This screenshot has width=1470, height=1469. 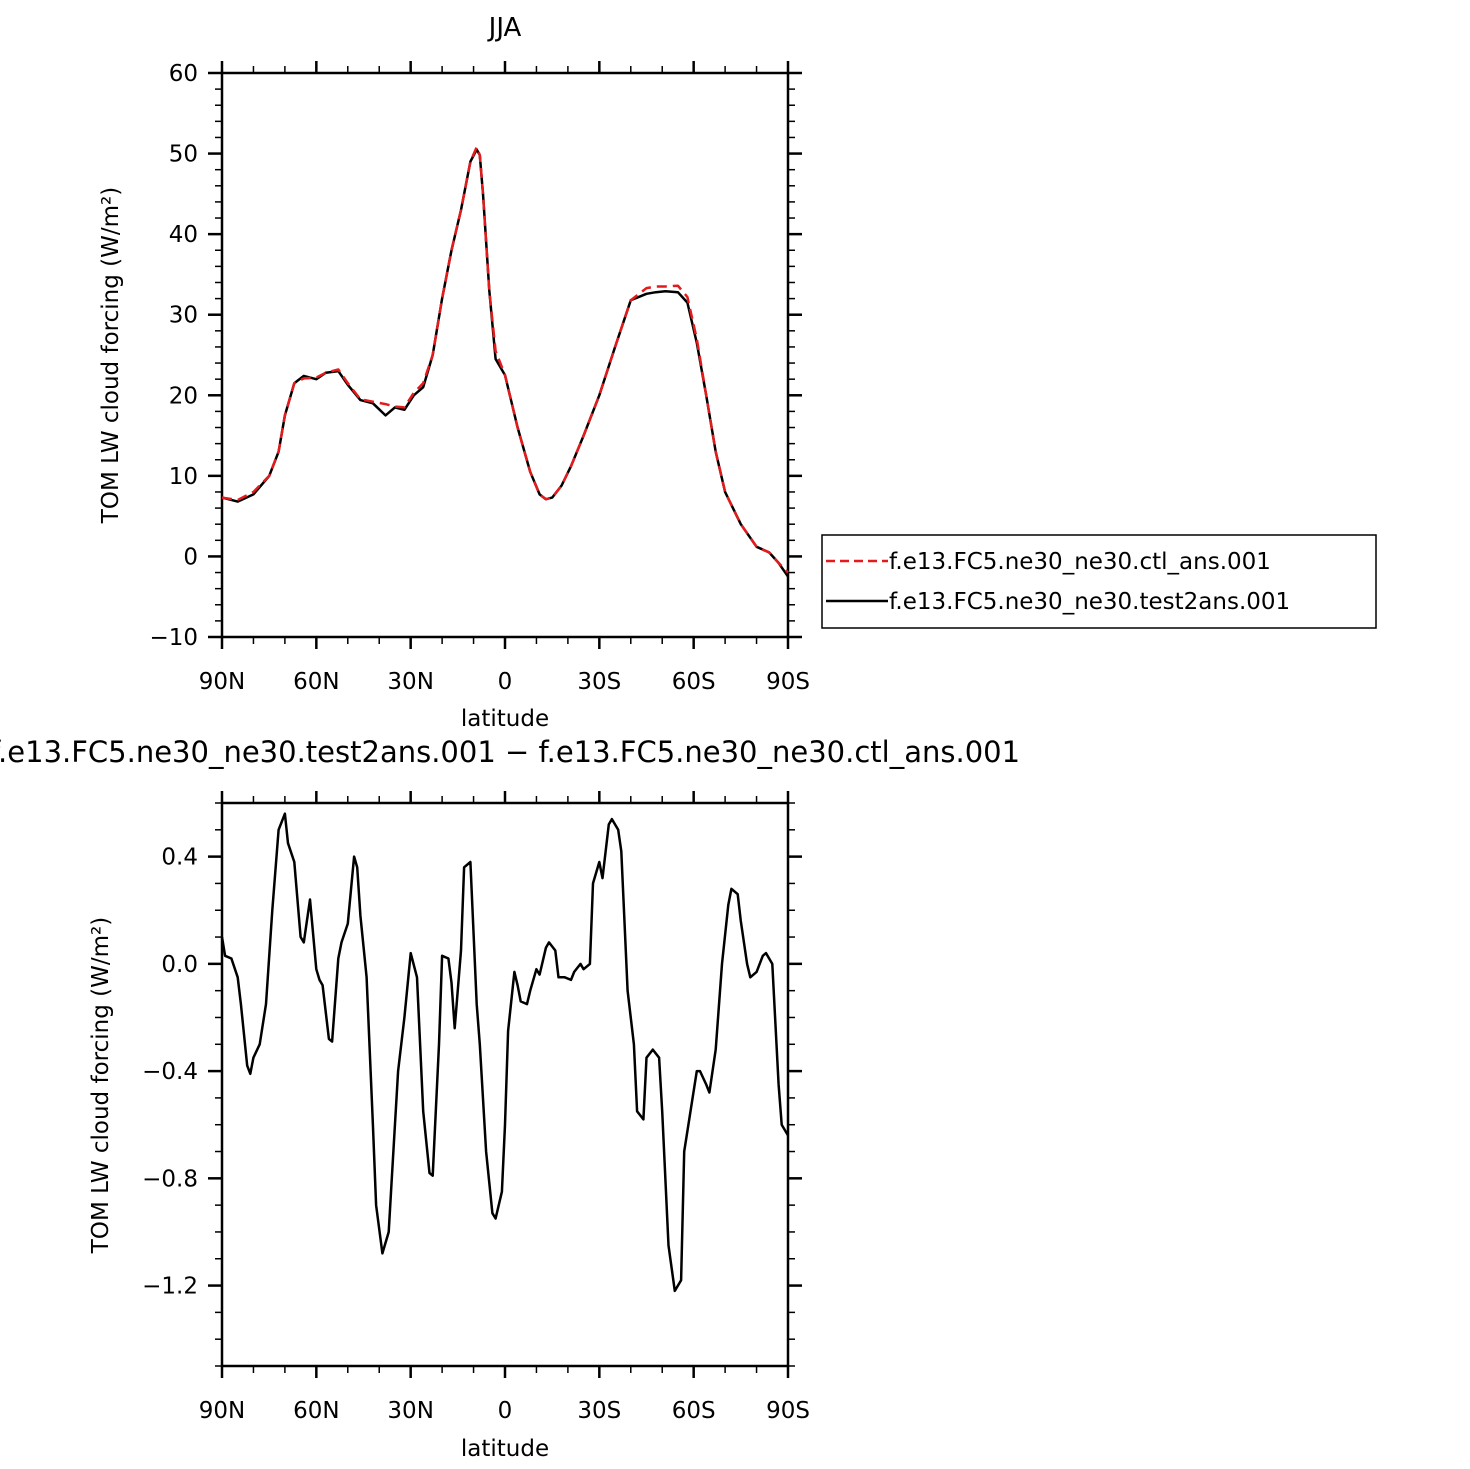 I want to click on y-tick-label: −0.8, so click(x=170, y=1179).